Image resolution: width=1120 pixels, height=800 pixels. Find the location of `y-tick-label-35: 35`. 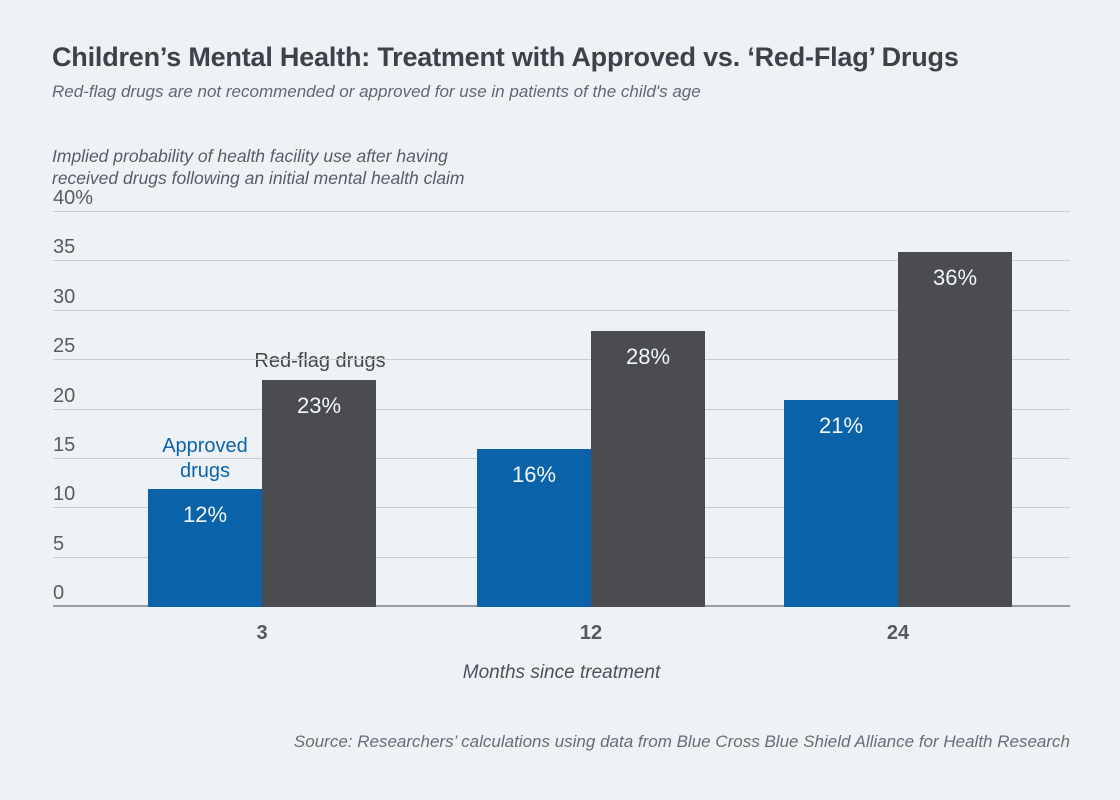

y-tick-label-35: 35 is located at coordinates (64, 247).